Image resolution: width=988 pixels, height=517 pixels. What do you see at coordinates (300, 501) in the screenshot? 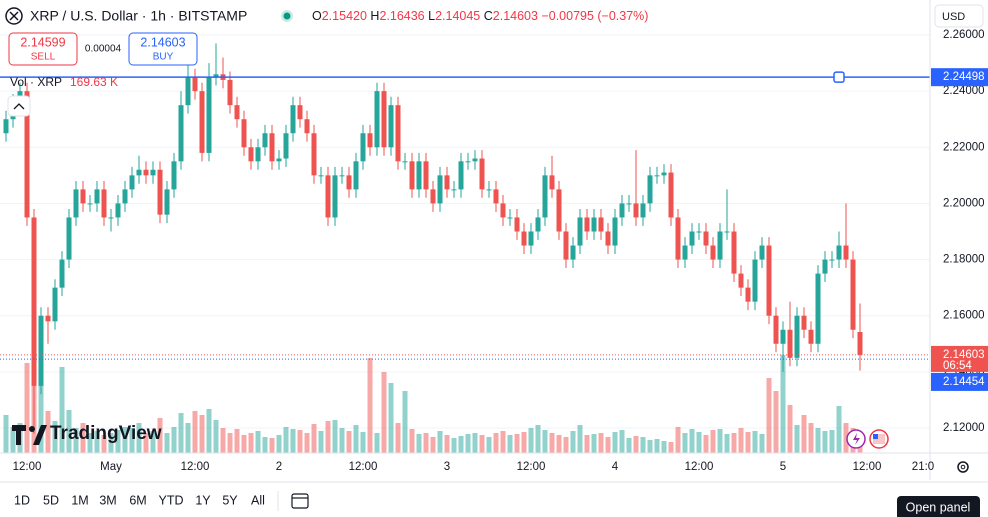
I see `date-range-button` at bounding box center [300, 501].